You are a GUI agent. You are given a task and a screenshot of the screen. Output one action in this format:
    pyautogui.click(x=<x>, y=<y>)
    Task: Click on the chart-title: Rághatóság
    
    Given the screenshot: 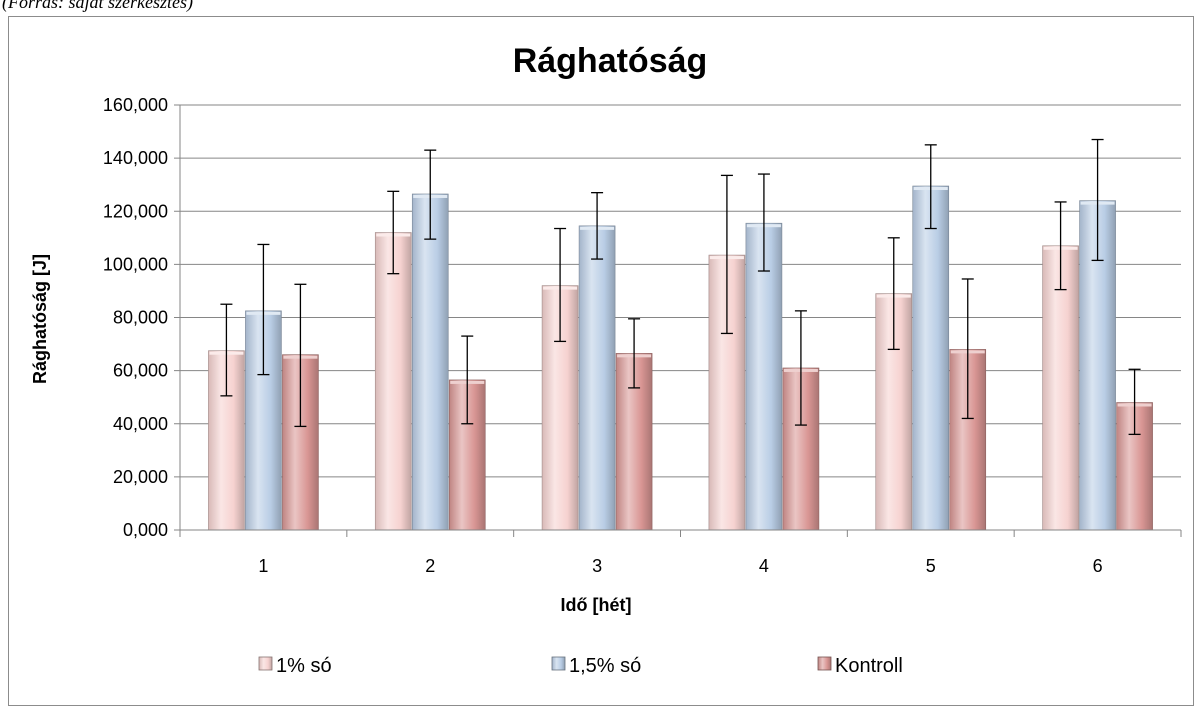 What is the action you would take?
    pyautogui.click(x=610, y=61)
    